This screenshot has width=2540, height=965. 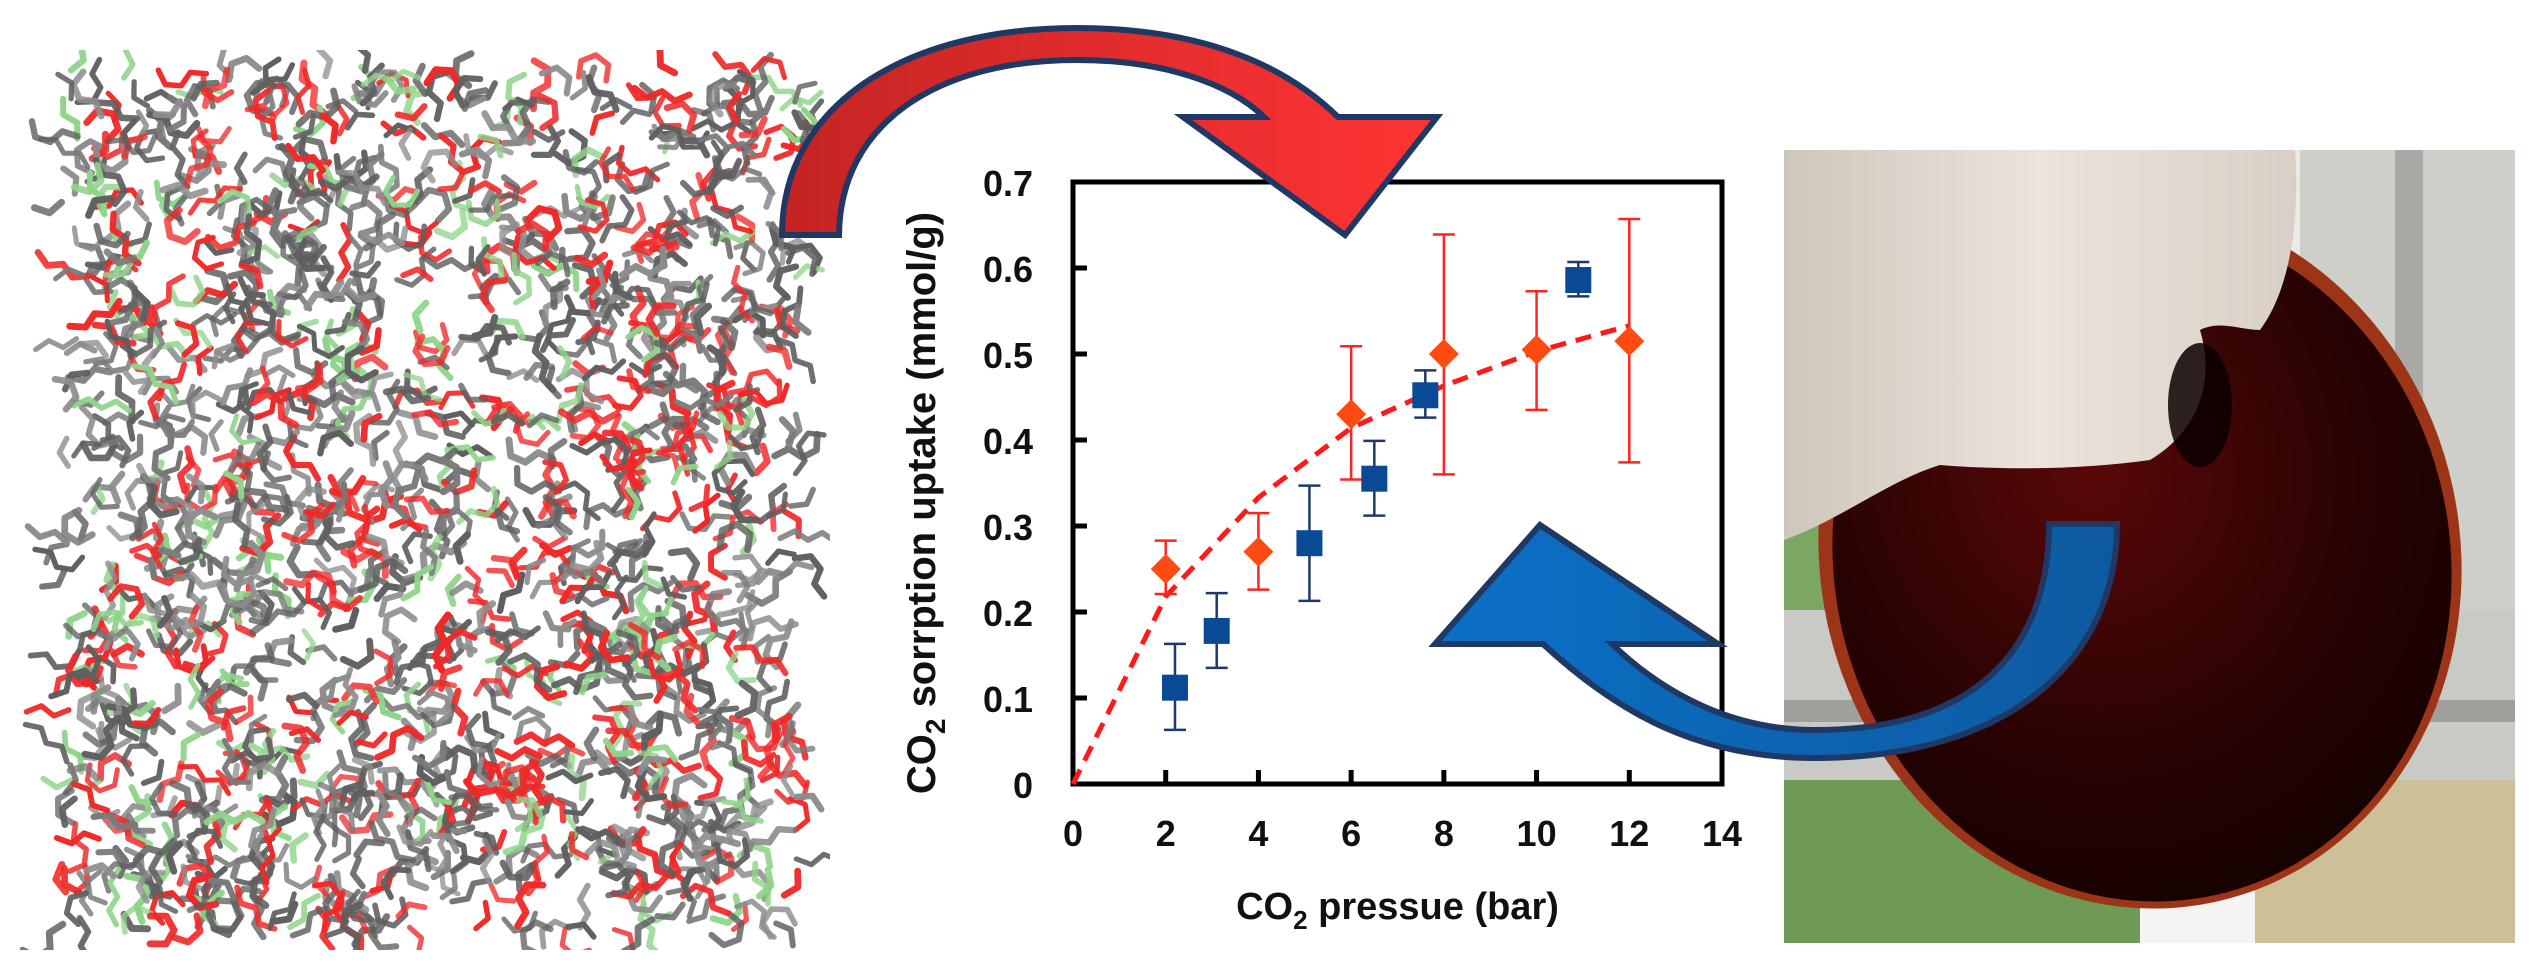 What do you see at coordinates (1008, 441) in the screenshot?
I see `y-tick-label: 0.4` at bounding box center [1008, 441].